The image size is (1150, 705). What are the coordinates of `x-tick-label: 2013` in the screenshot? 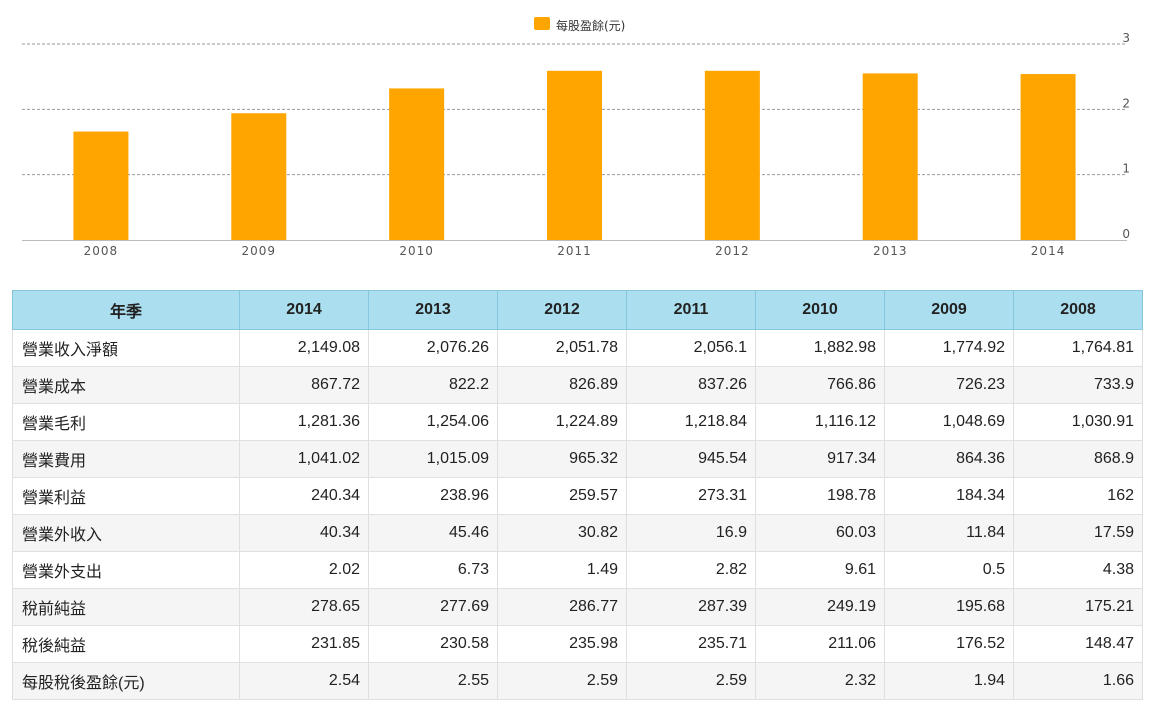 It's located at (890, 251).